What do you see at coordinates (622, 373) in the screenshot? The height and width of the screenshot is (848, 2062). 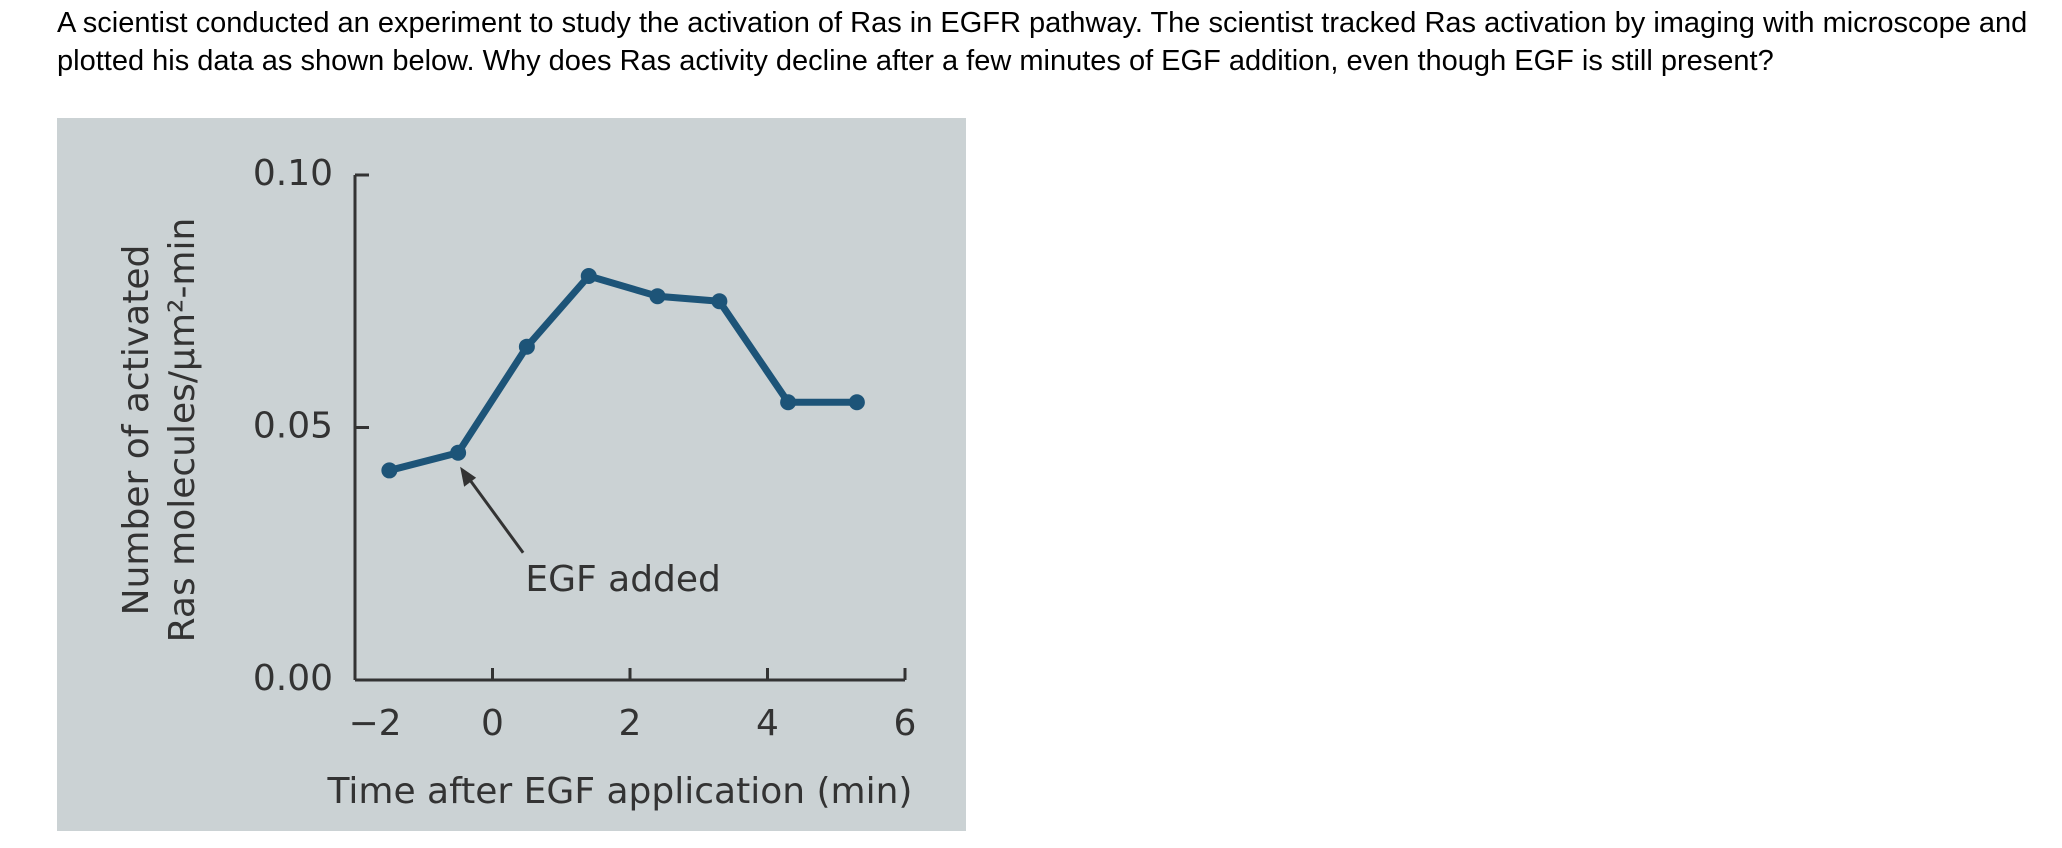 I see `data-line` at bounding box center [622, 373].